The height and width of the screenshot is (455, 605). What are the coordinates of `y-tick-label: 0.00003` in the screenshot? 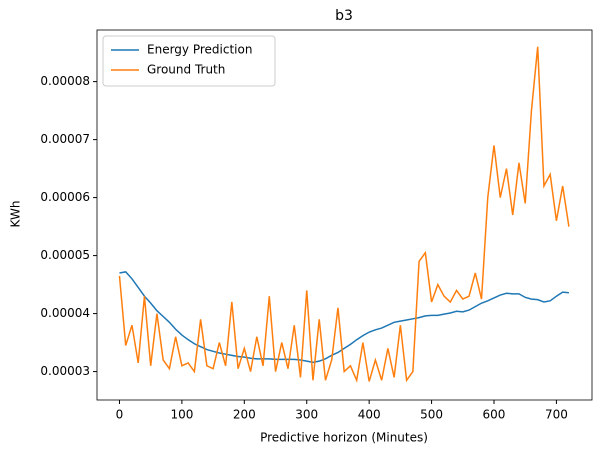 It's located at (65, 371).